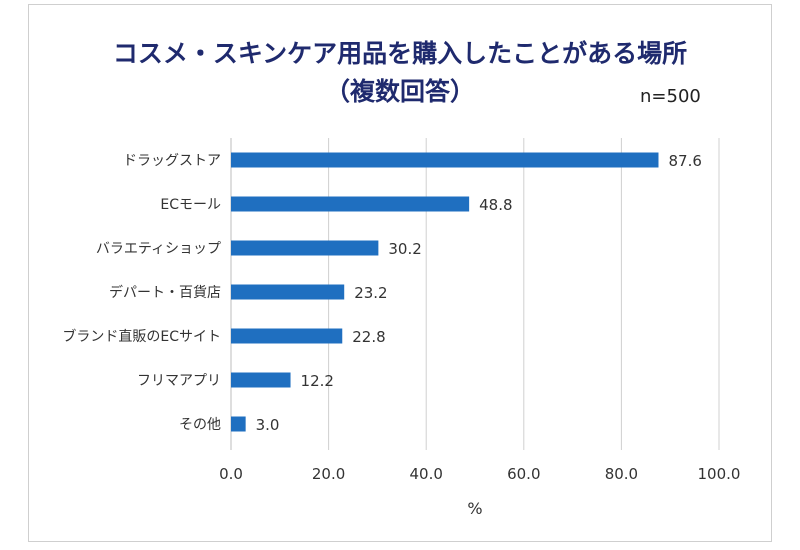 This screenshot has width=800, height=550. Describe the element at coordinates (328, 474) in the screenshot. I see `x-tick-label: 20.0` at that location.